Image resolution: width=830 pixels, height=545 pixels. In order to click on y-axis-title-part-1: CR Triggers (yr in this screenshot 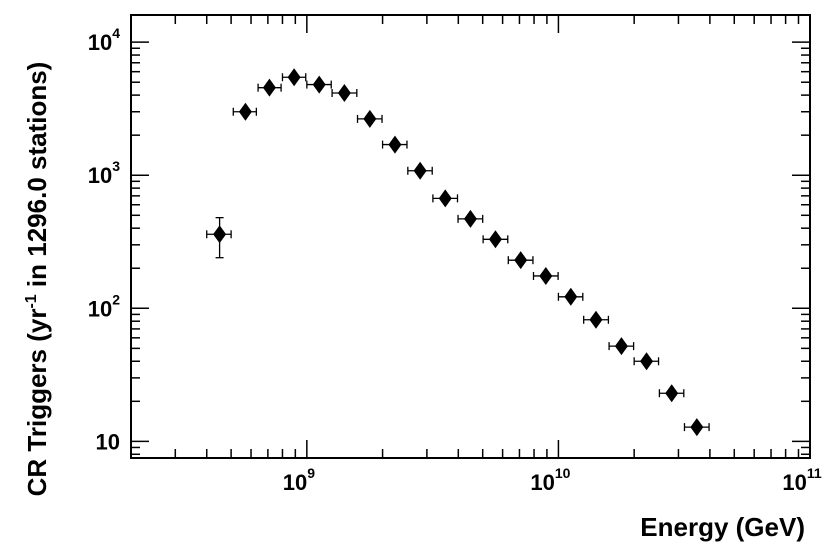, I will do `click(37, 403)`.